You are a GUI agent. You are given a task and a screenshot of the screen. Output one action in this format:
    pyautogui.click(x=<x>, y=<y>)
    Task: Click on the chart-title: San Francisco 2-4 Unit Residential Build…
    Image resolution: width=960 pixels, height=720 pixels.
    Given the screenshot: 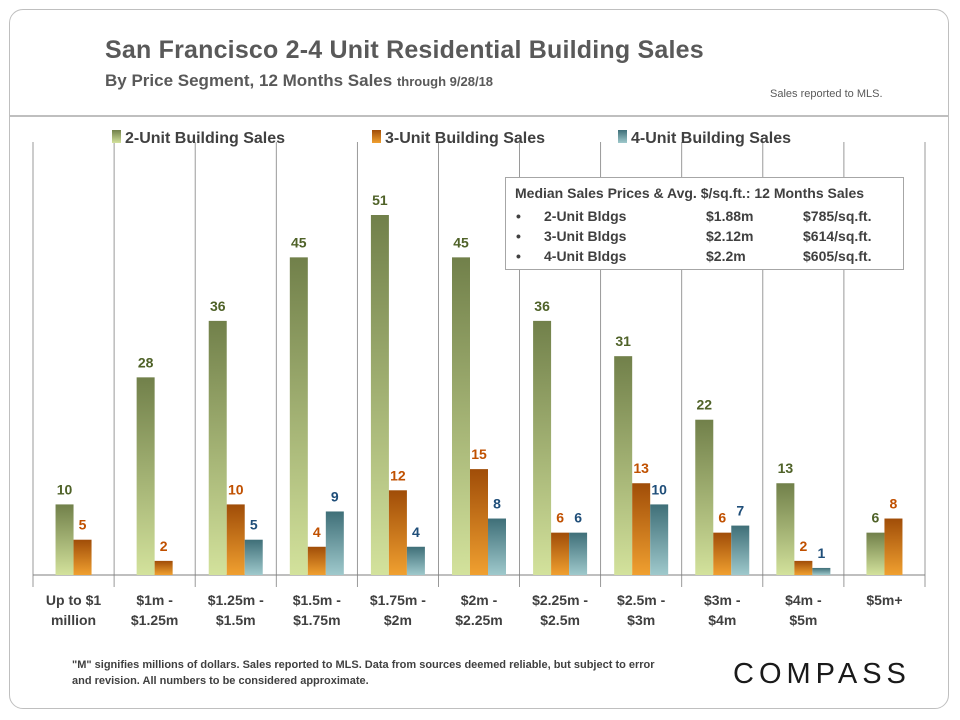 What is the action you would take?
    pyautogui.click(x=404, y=50)
    